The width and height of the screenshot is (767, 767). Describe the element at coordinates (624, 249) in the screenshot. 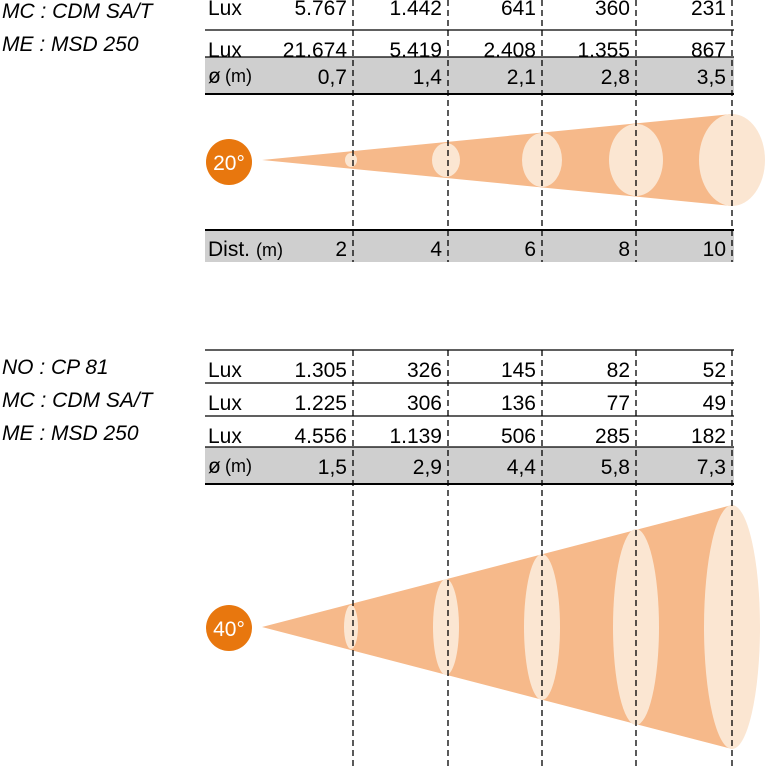

I see `distance-value: 8` at that location.